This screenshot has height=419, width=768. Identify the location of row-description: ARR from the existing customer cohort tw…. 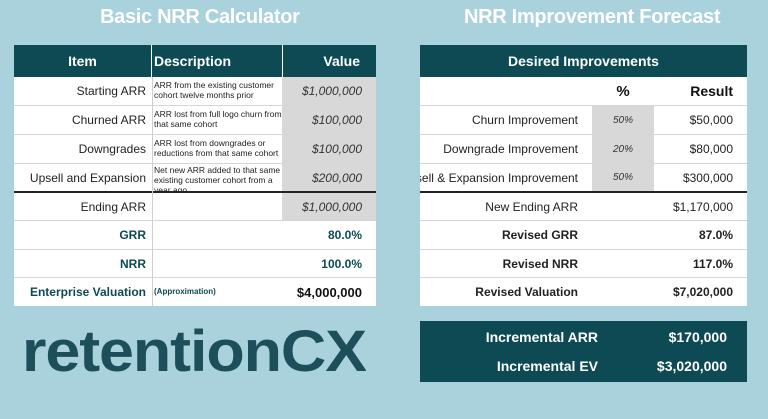
(214, 90).